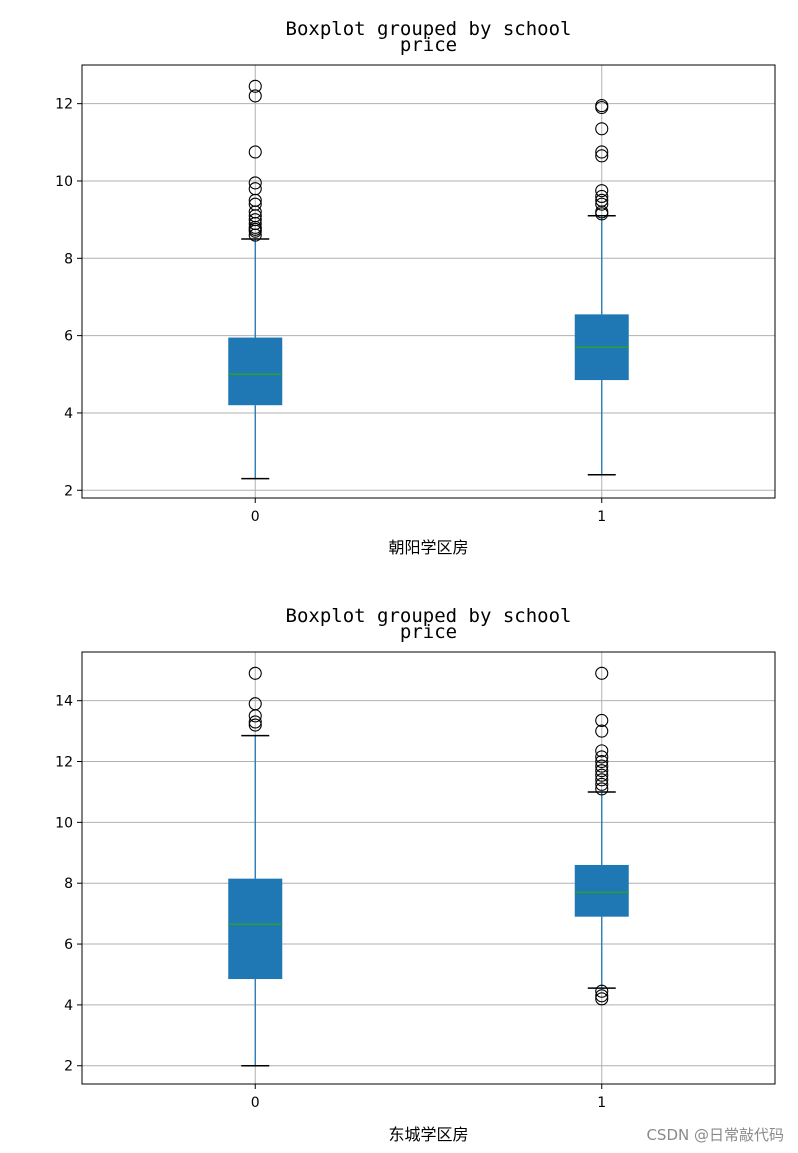  I want to click on x-axis-label: 朝阳学区房, so click(428, 547).